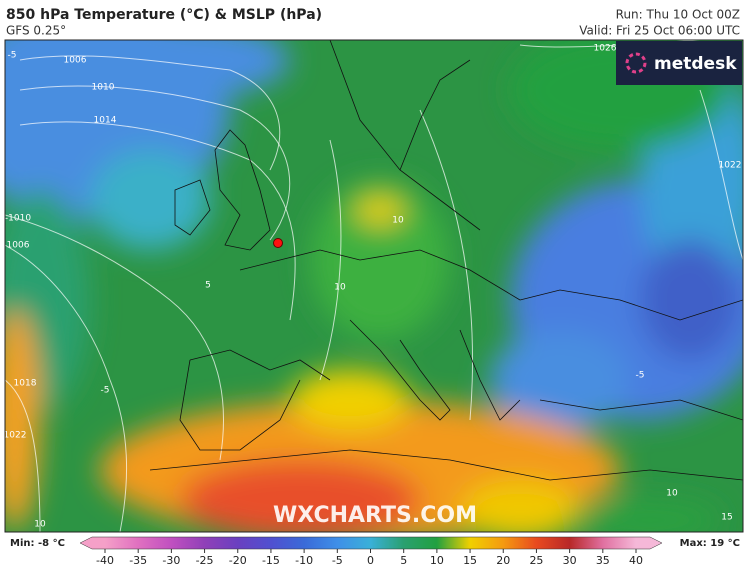 This screenshot has height=570, width=751. What do you see at coordinates (278, 243) in the screenshot?
I see `location-dot` at bounding box center [278, 243].